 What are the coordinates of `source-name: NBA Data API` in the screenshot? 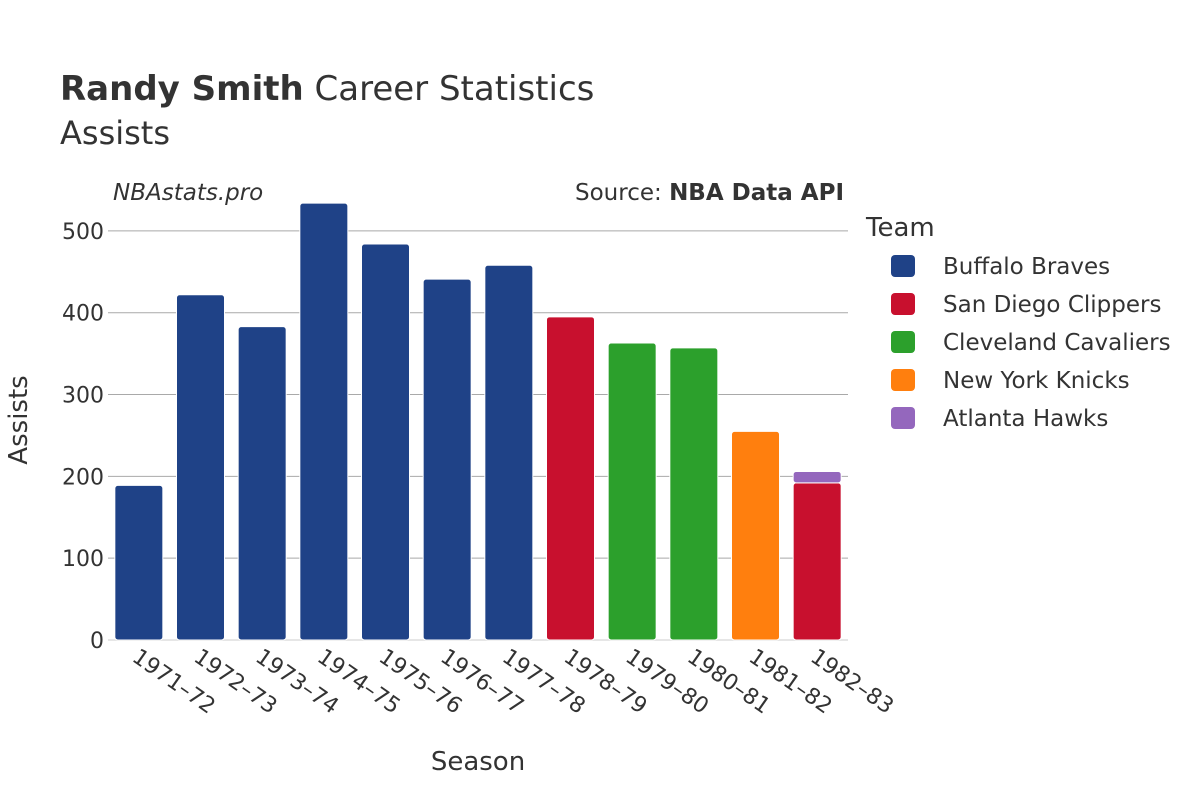 It's located at (756, 193).